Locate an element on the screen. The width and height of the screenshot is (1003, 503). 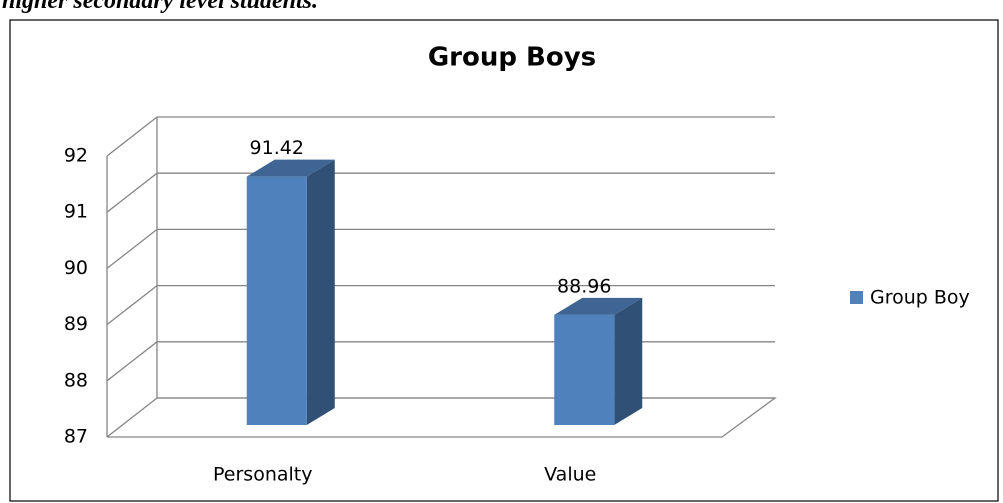
data-label: 88.96 is located at coordinates (584, 286).